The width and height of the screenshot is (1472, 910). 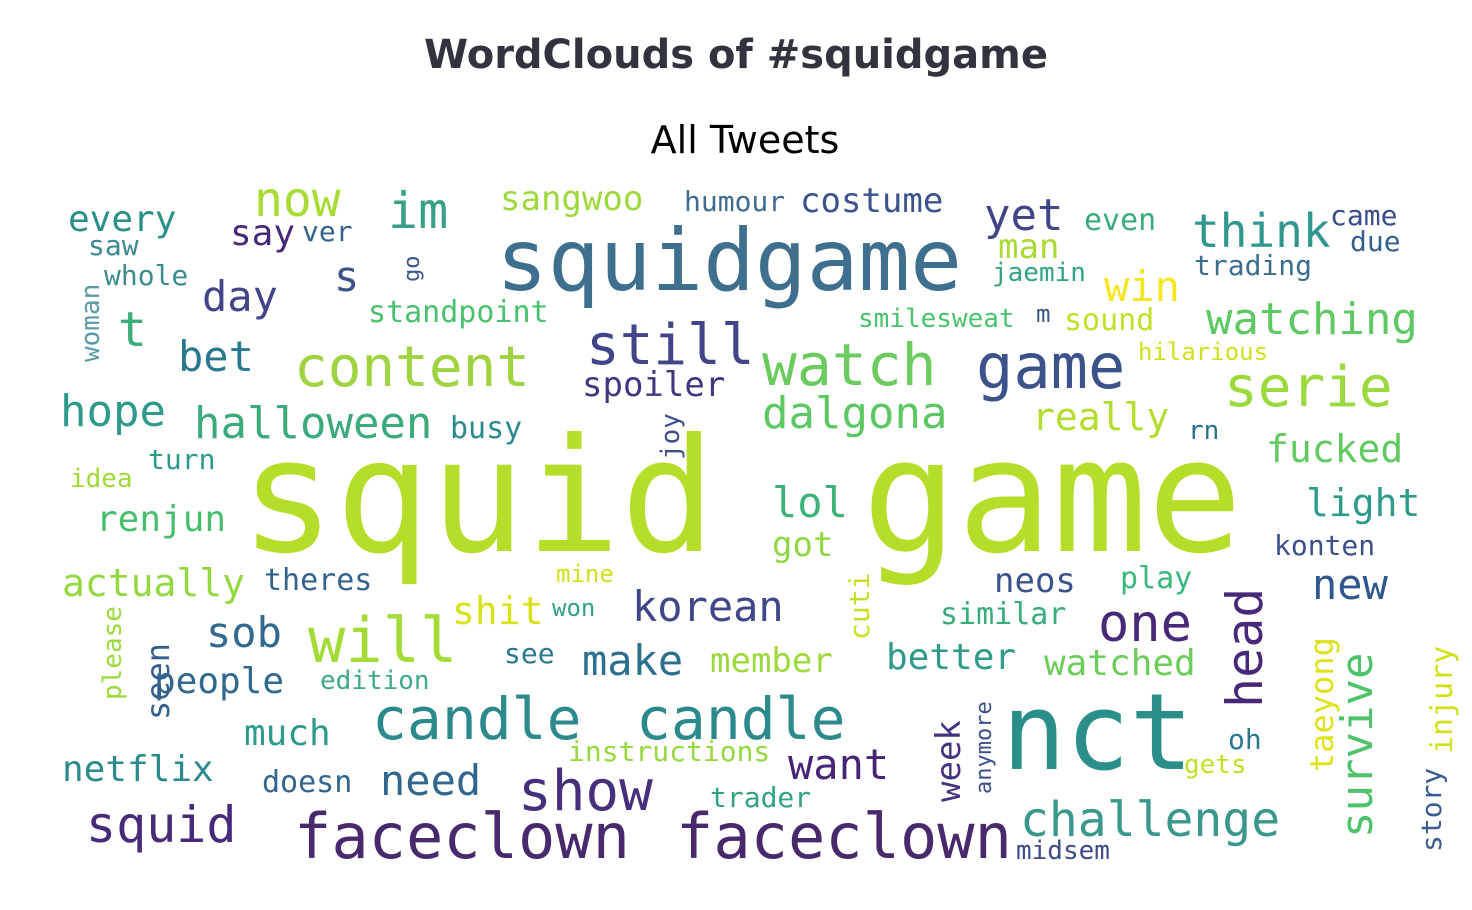 What do you see at coordinates (1357, 745) in the screenshot?
I see `wordcloud-word: survive` at bounding box center [1357, 745].